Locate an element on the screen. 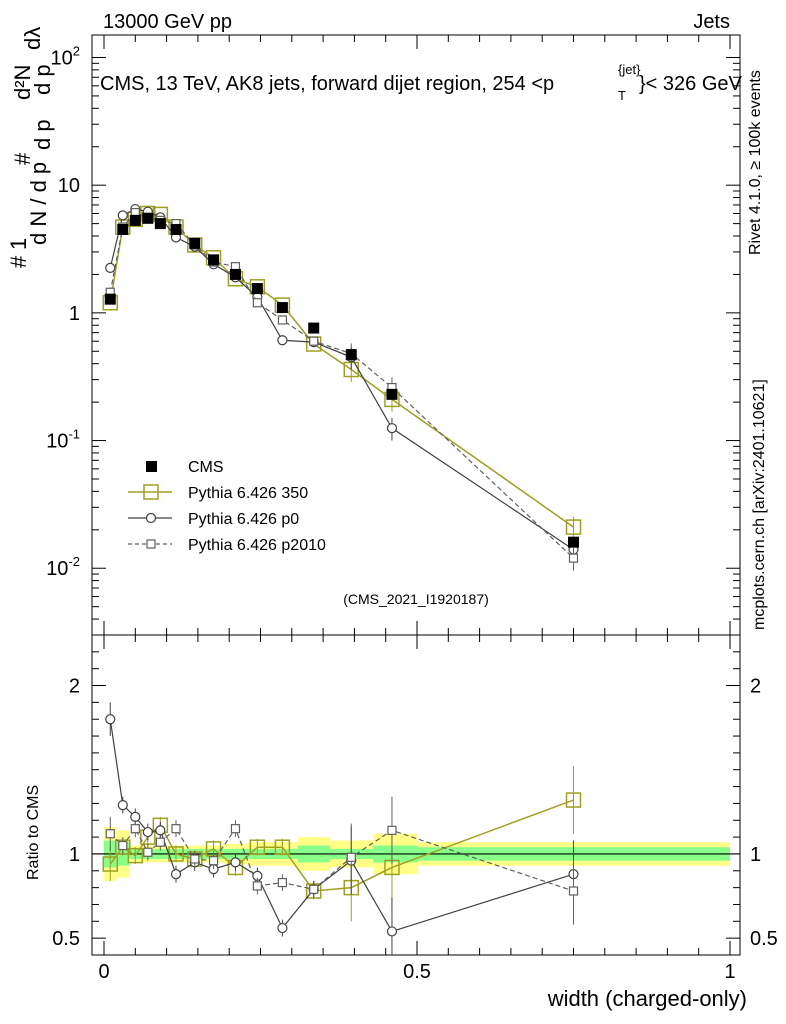  svg-text: }< 326 GeV is located at coordinates (691, 84).